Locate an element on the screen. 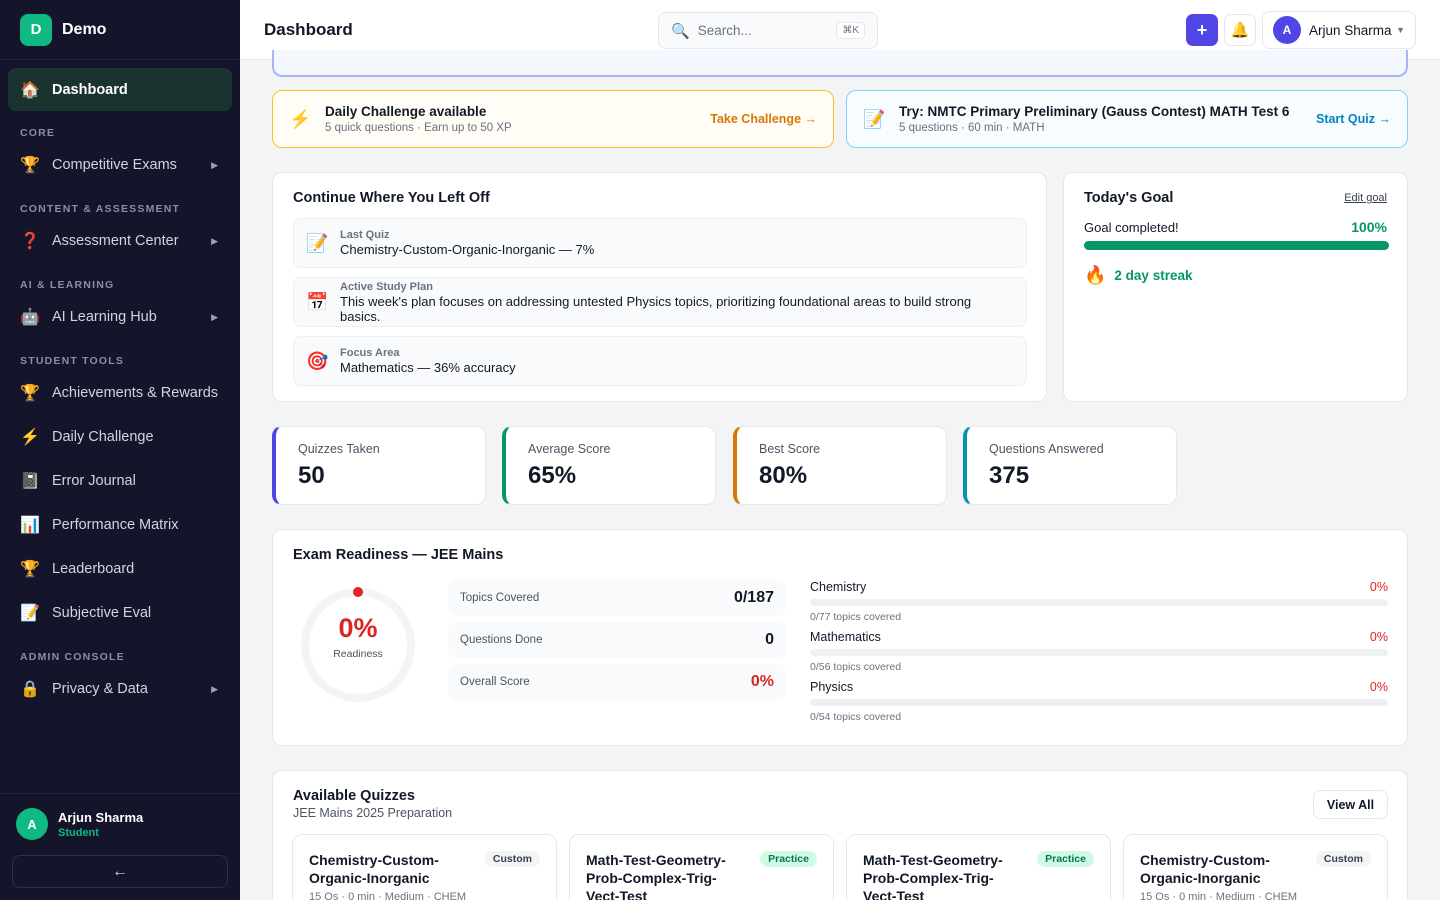  sidebar-item-error-journal: 📓 Error Journal is located at coordinates (120, 481).